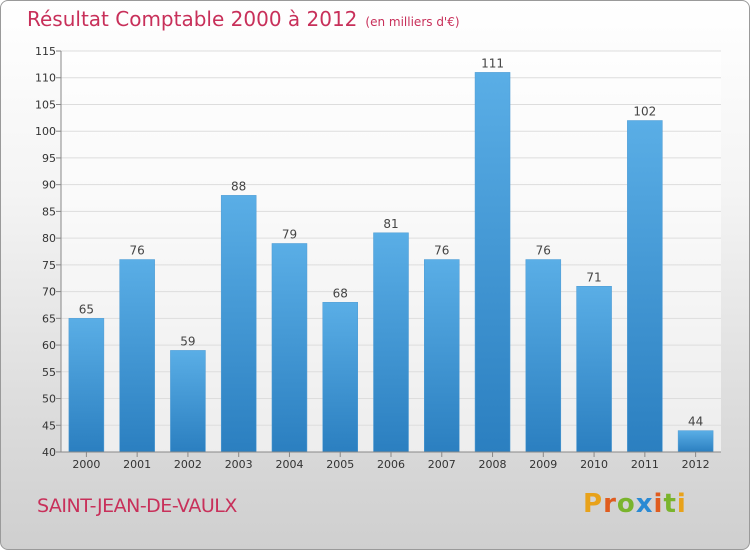 The width and height of the screenshot is (750, 550). Describe the element at coordinates (543, 356) in the screenshot. I see `bar-2009` at that location.